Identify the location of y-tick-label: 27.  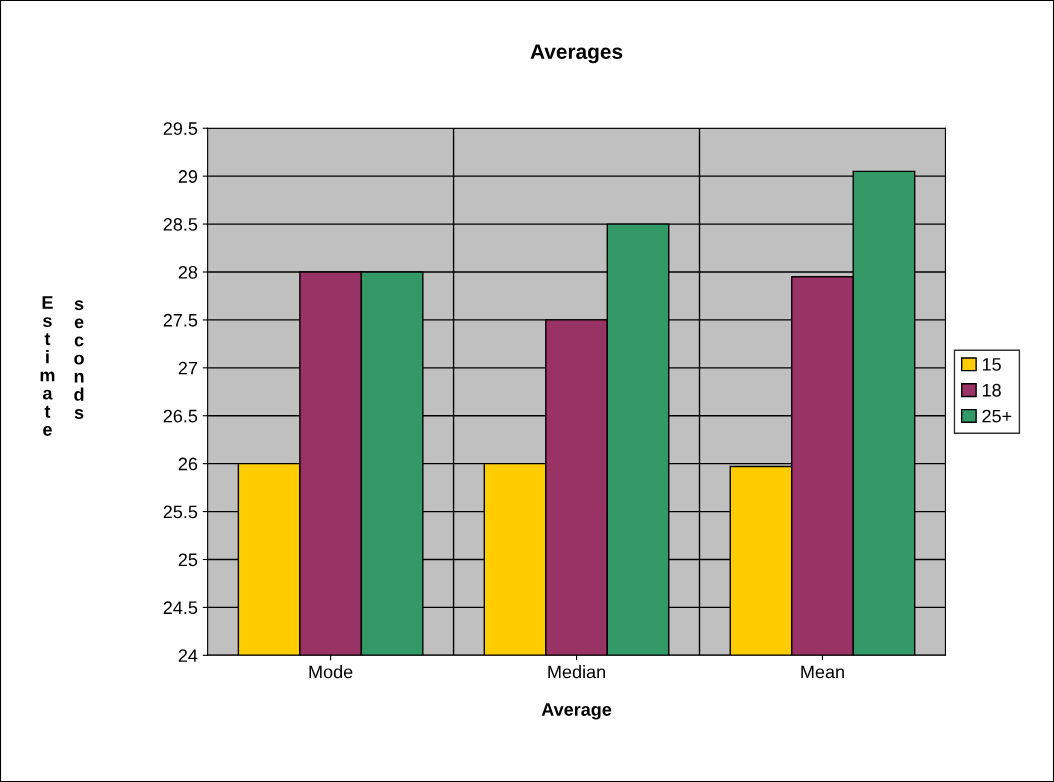
(188, 368).